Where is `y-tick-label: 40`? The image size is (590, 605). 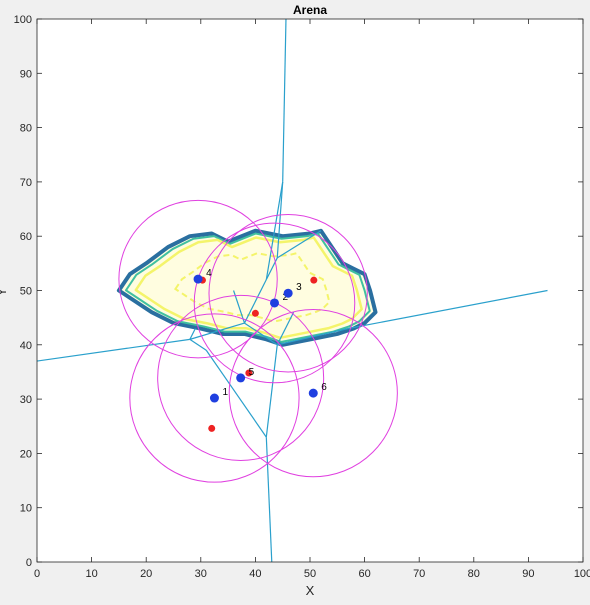 y-tick-label: 40 is located at coordinates (26, 346).